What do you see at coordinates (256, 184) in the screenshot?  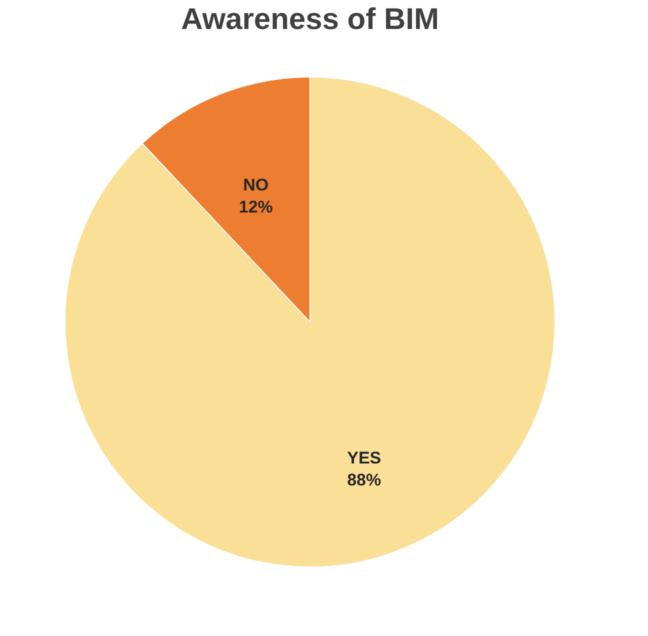 I see `slice-label: NO` at bounding box center [256, 184].